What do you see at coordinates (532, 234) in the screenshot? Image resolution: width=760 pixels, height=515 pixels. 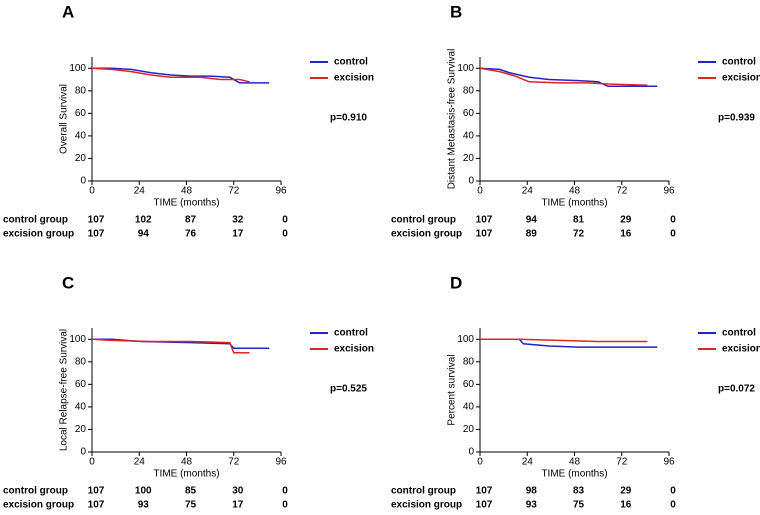 I see `risk-count: 89` at bounding box center [532, 234].